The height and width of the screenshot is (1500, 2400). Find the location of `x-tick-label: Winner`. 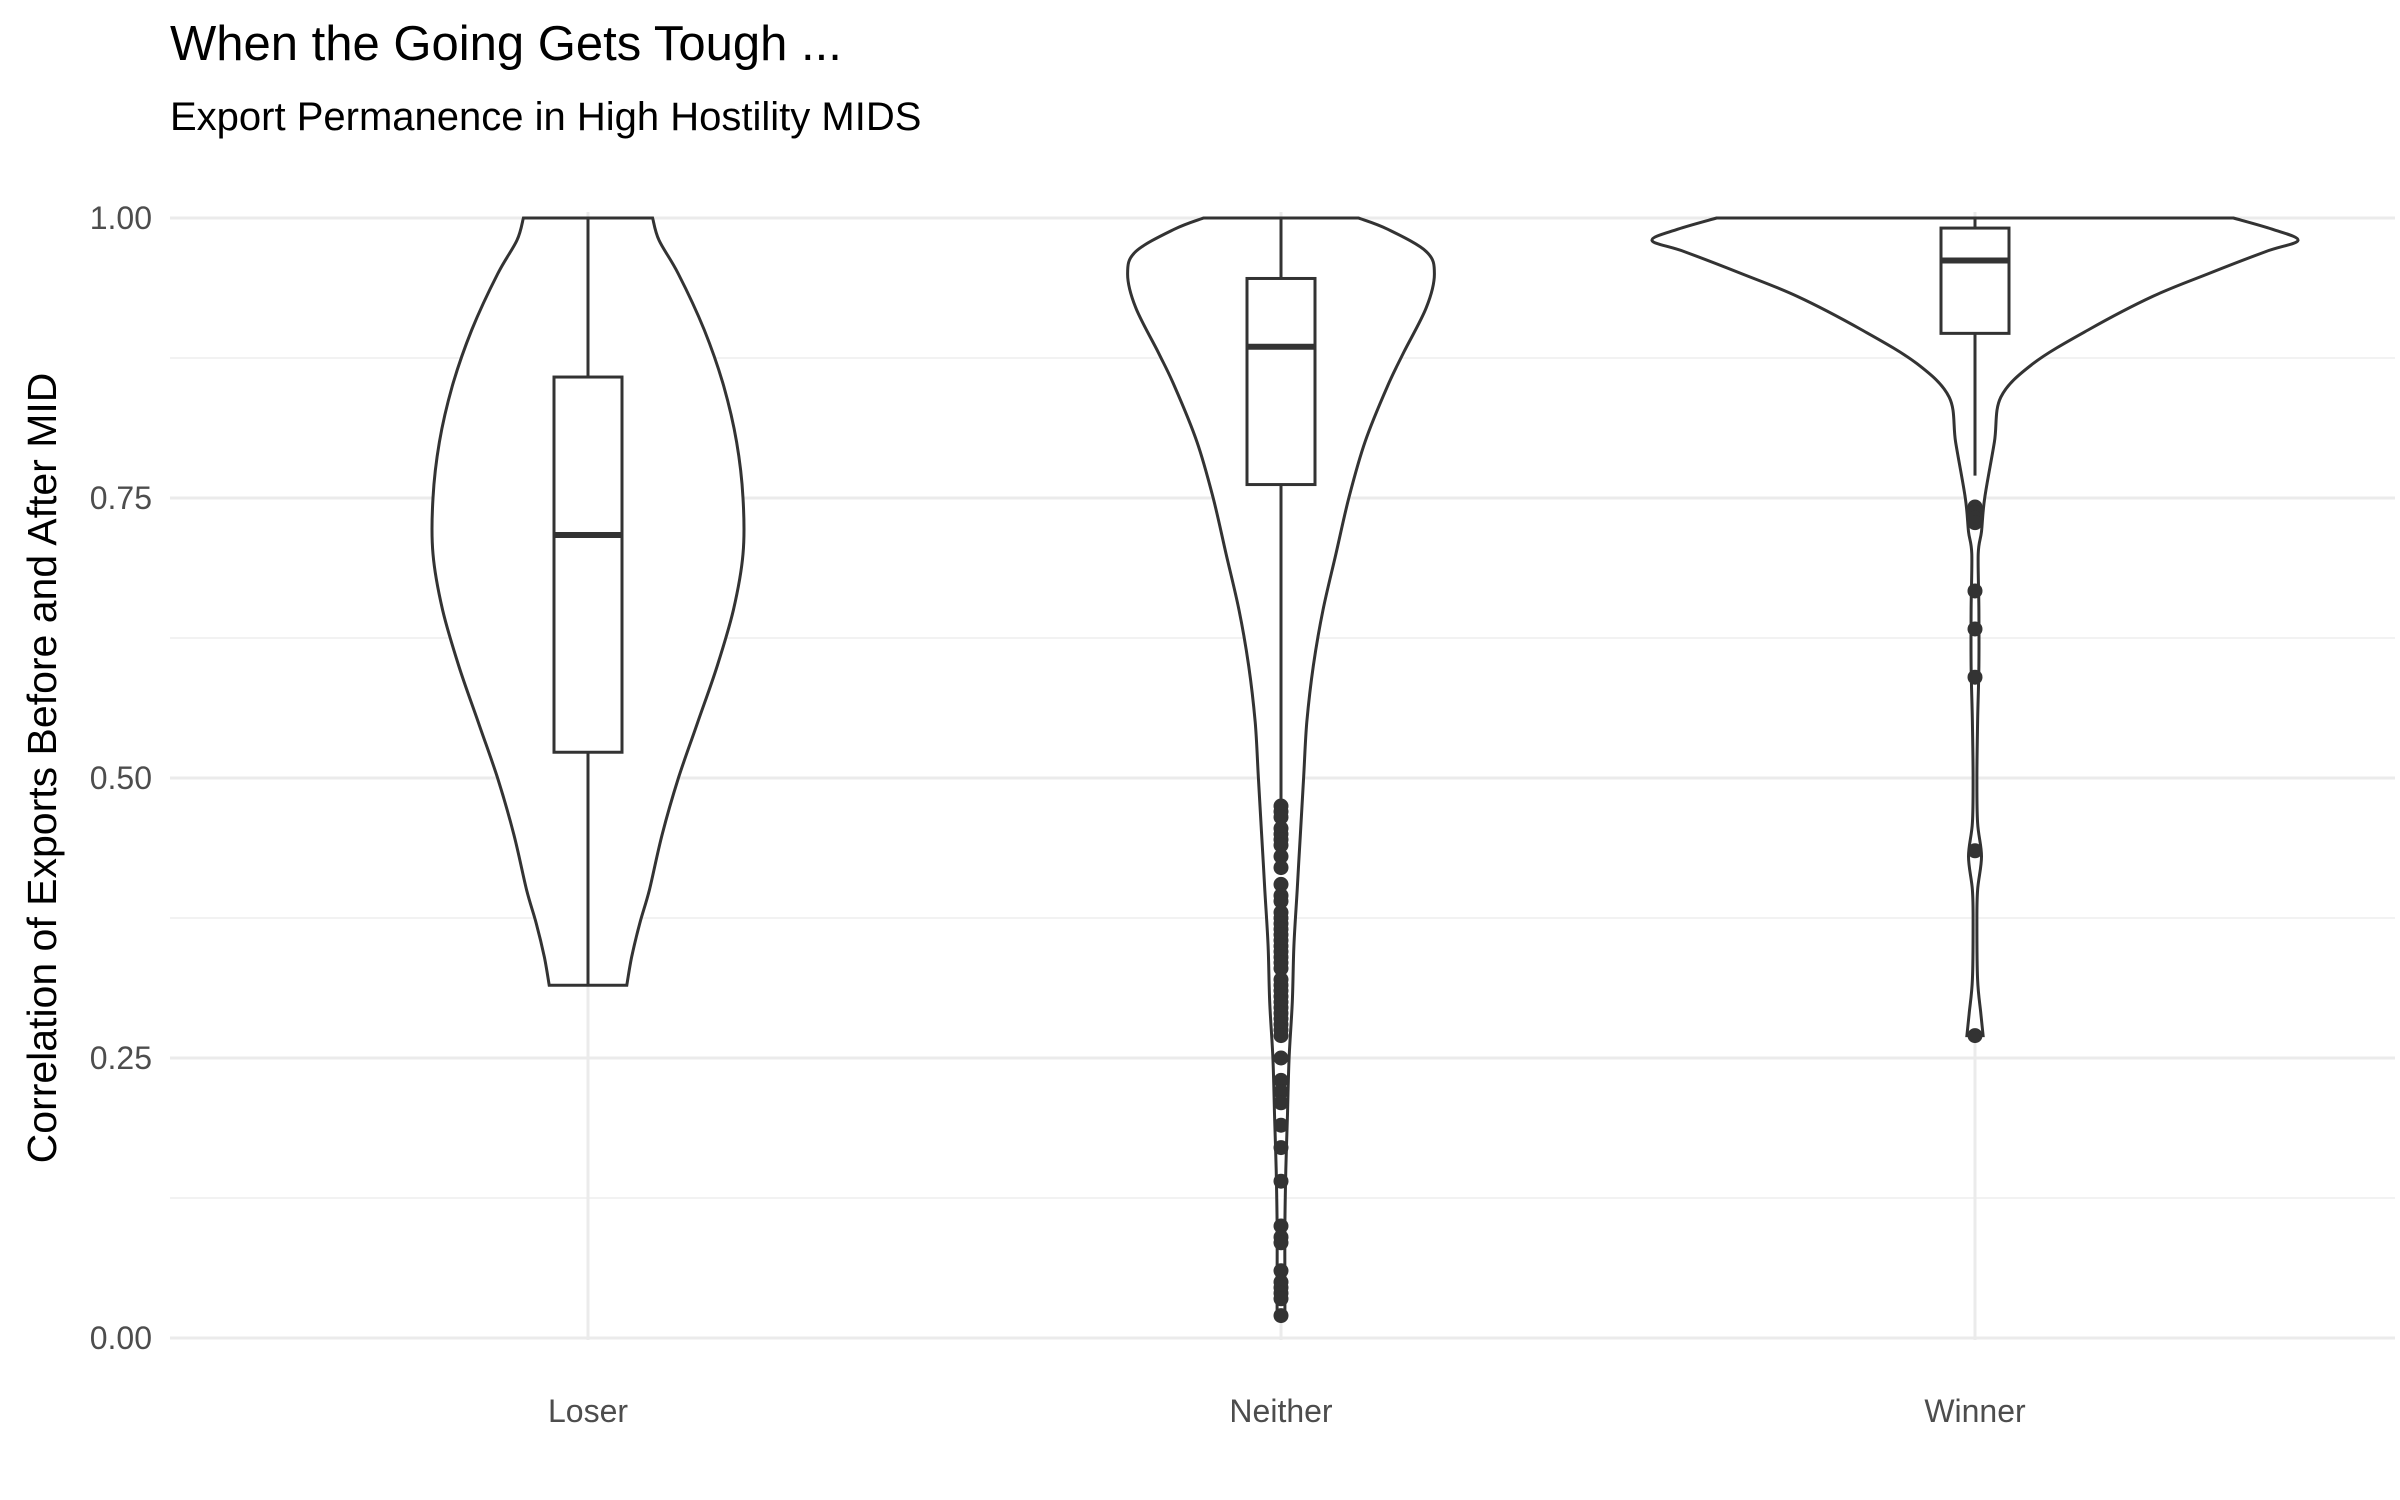

x-tick-label: Winner is located at coordinates (1975, 1411).